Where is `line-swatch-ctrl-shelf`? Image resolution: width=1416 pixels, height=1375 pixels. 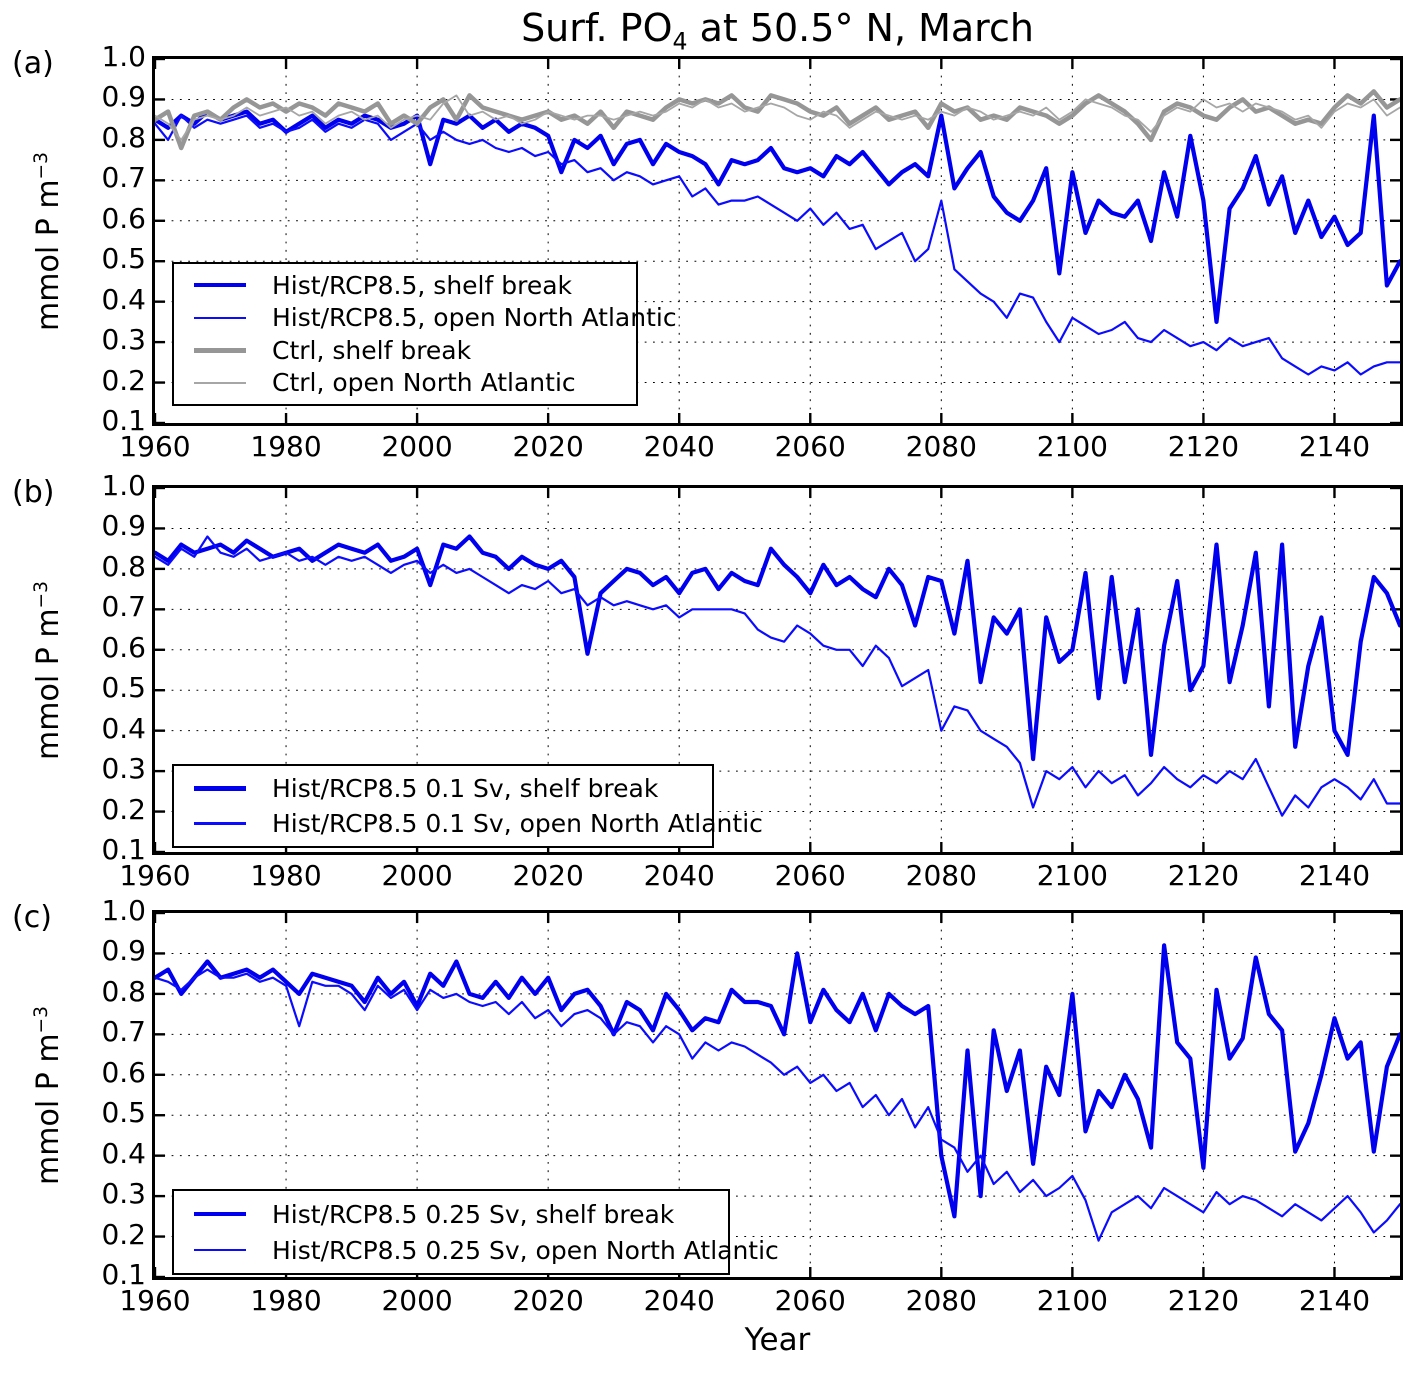
line-swatch-ctrl-shelf is located at coordinates (220, 350).